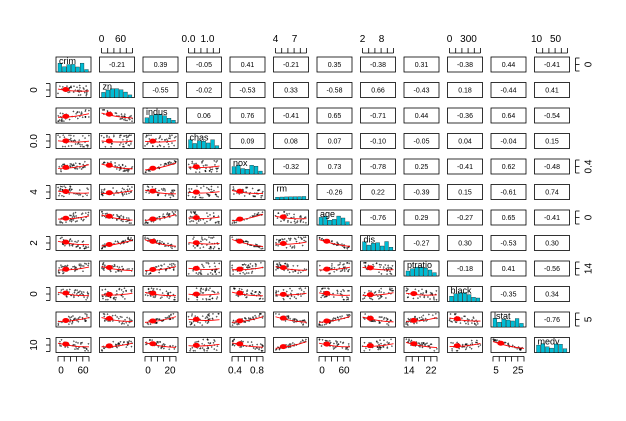  I want to click on left-tick-label: 4, so click(34, 192).